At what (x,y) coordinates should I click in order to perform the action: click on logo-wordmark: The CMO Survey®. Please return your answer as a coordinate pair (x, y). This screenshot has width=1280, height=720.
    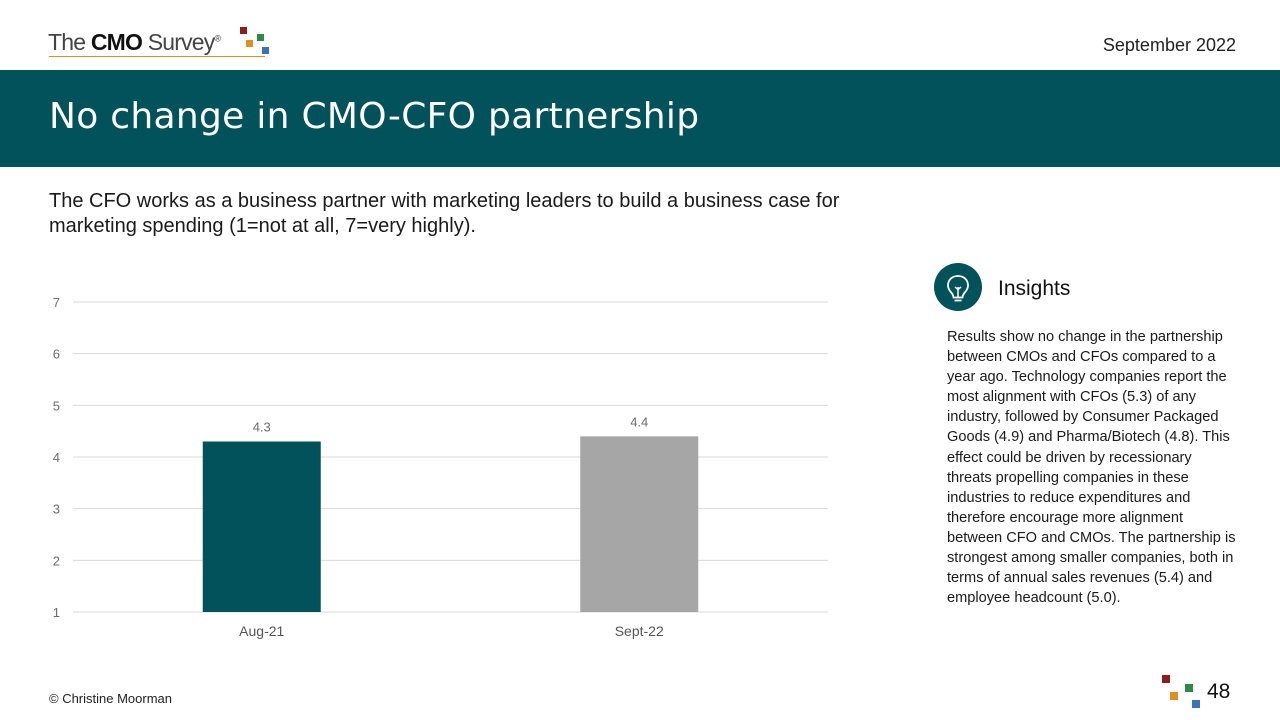
    Looking at the image, I should click on (134, 42).